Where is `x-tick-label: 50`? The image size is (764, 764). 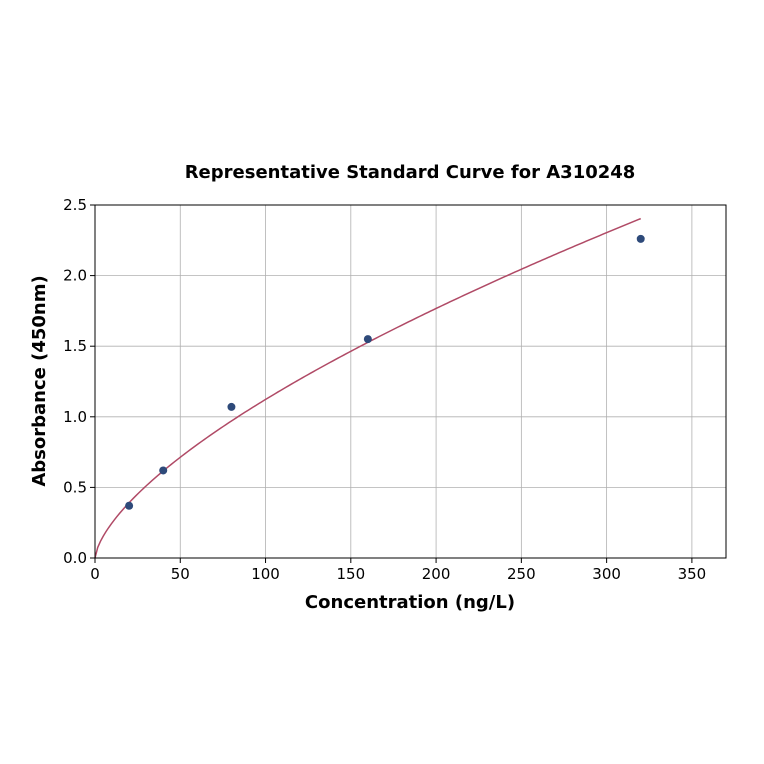 x-tick-label: 50 is located at coordinates (180, 574).